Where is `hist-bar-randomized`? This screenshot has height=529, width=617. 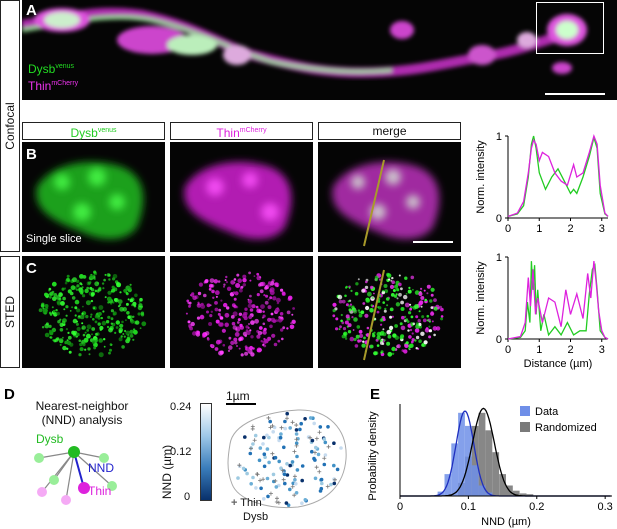
hist-bar-randomized is located at coordinates (516, 493).